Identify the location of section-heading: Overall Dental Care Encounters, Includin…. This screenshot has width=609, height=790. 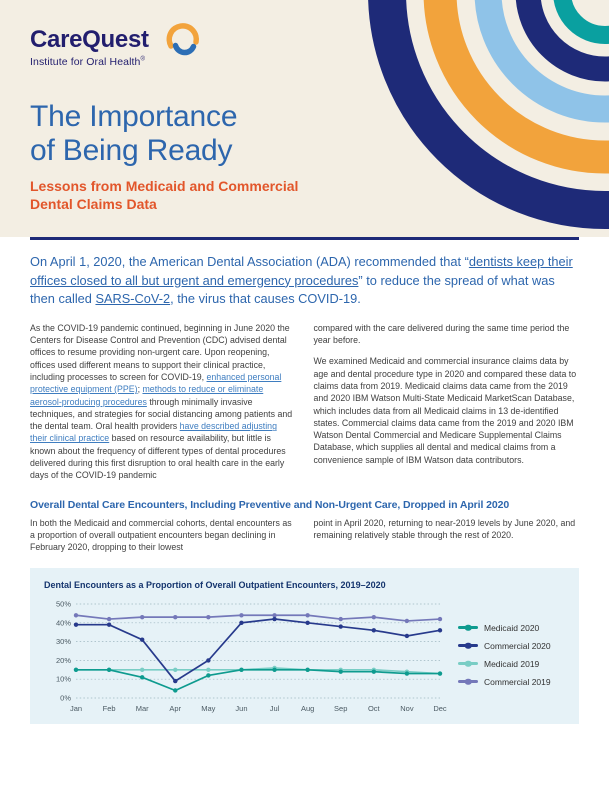
(270, 504).